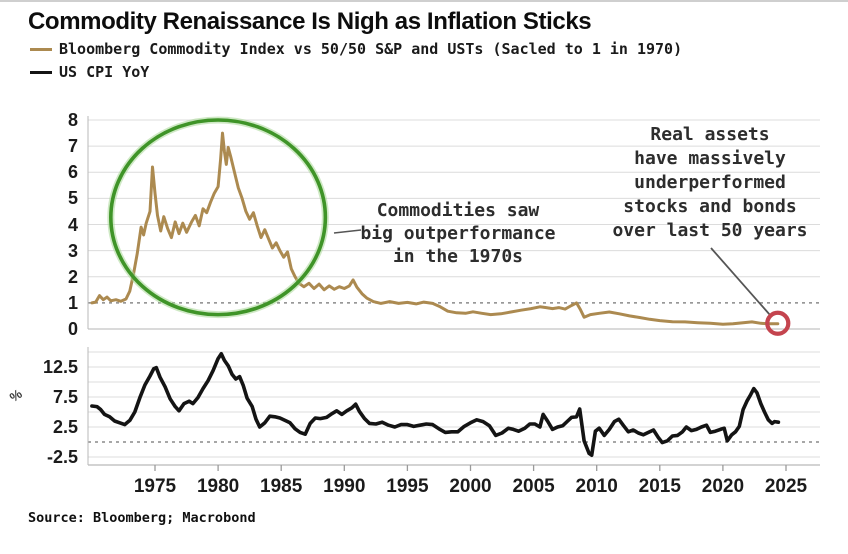  Describe the element at coordinates (41, 49) in the screenshot. I see `commodity-legend-swatch` at that location.